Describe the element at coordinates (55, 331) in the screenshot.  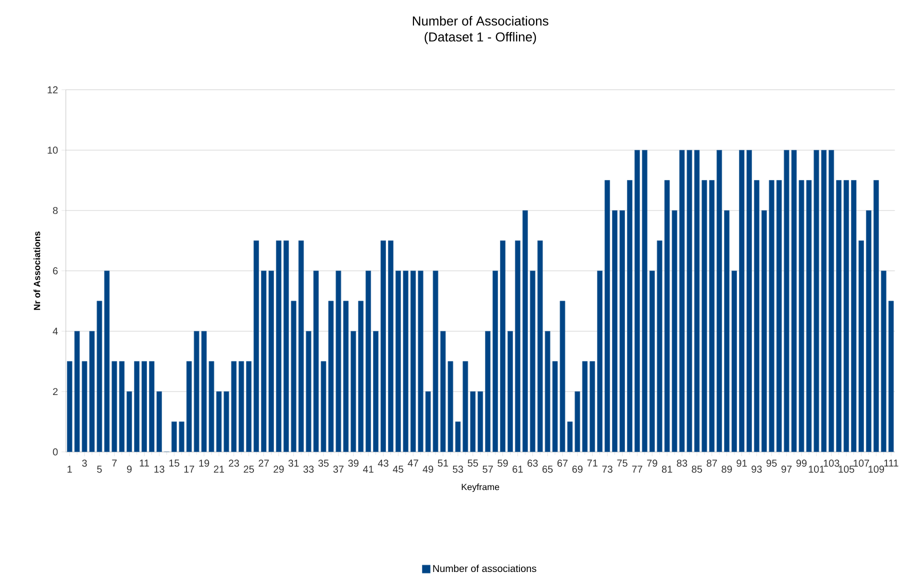
I see `y-tick-label: 4` at that location.